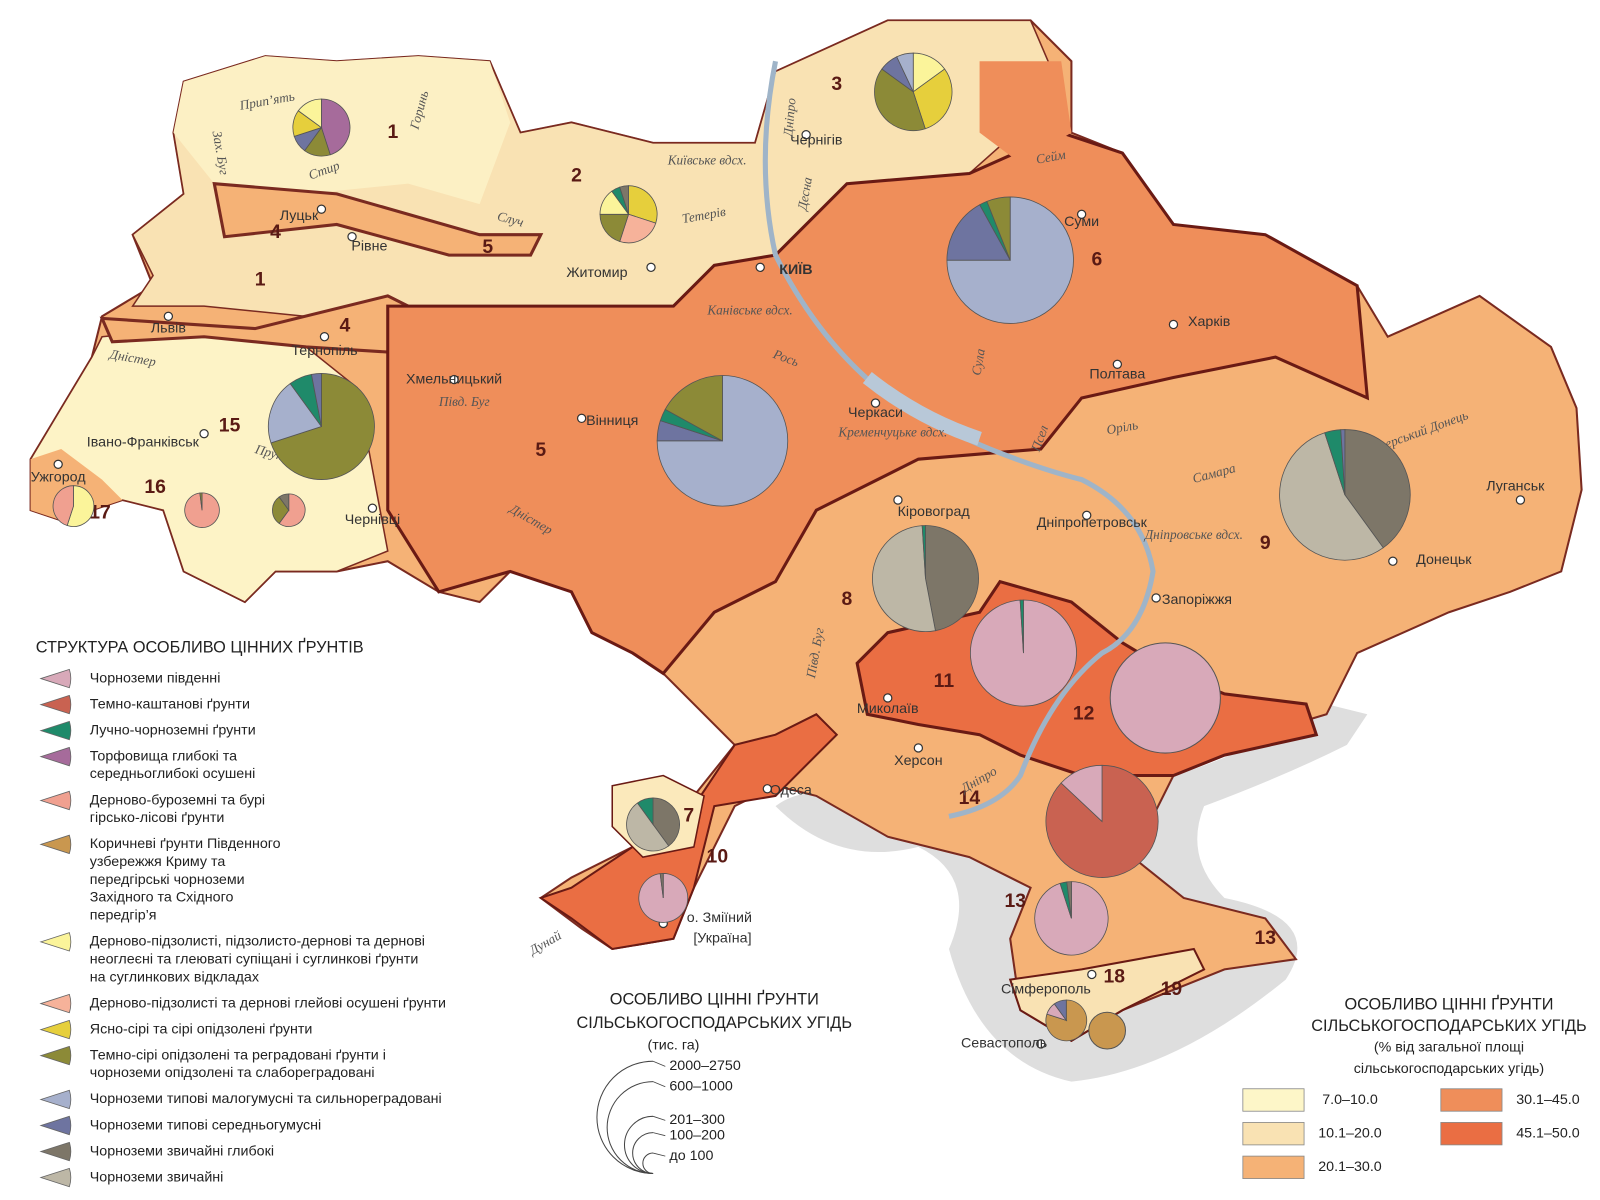 The image size is (1600, 1200). Describe the element at coordinates (978, 361) in the screenshot. I see `river-label: Сула` at that location.